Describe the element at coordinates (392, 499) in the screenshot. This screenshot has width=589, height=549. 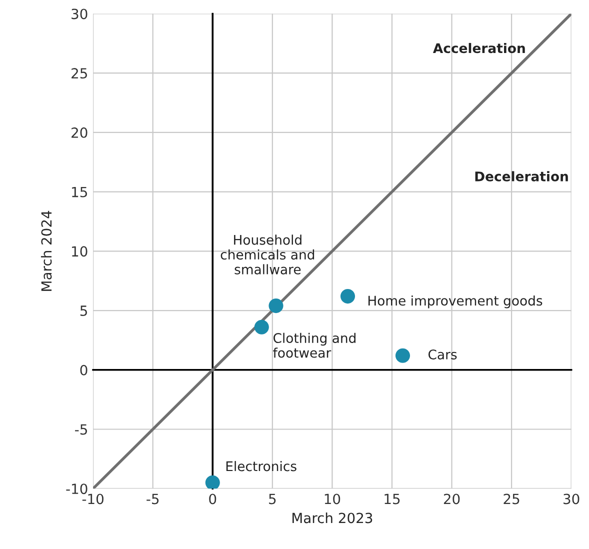
I see `x-tick-label: 15` at that location.